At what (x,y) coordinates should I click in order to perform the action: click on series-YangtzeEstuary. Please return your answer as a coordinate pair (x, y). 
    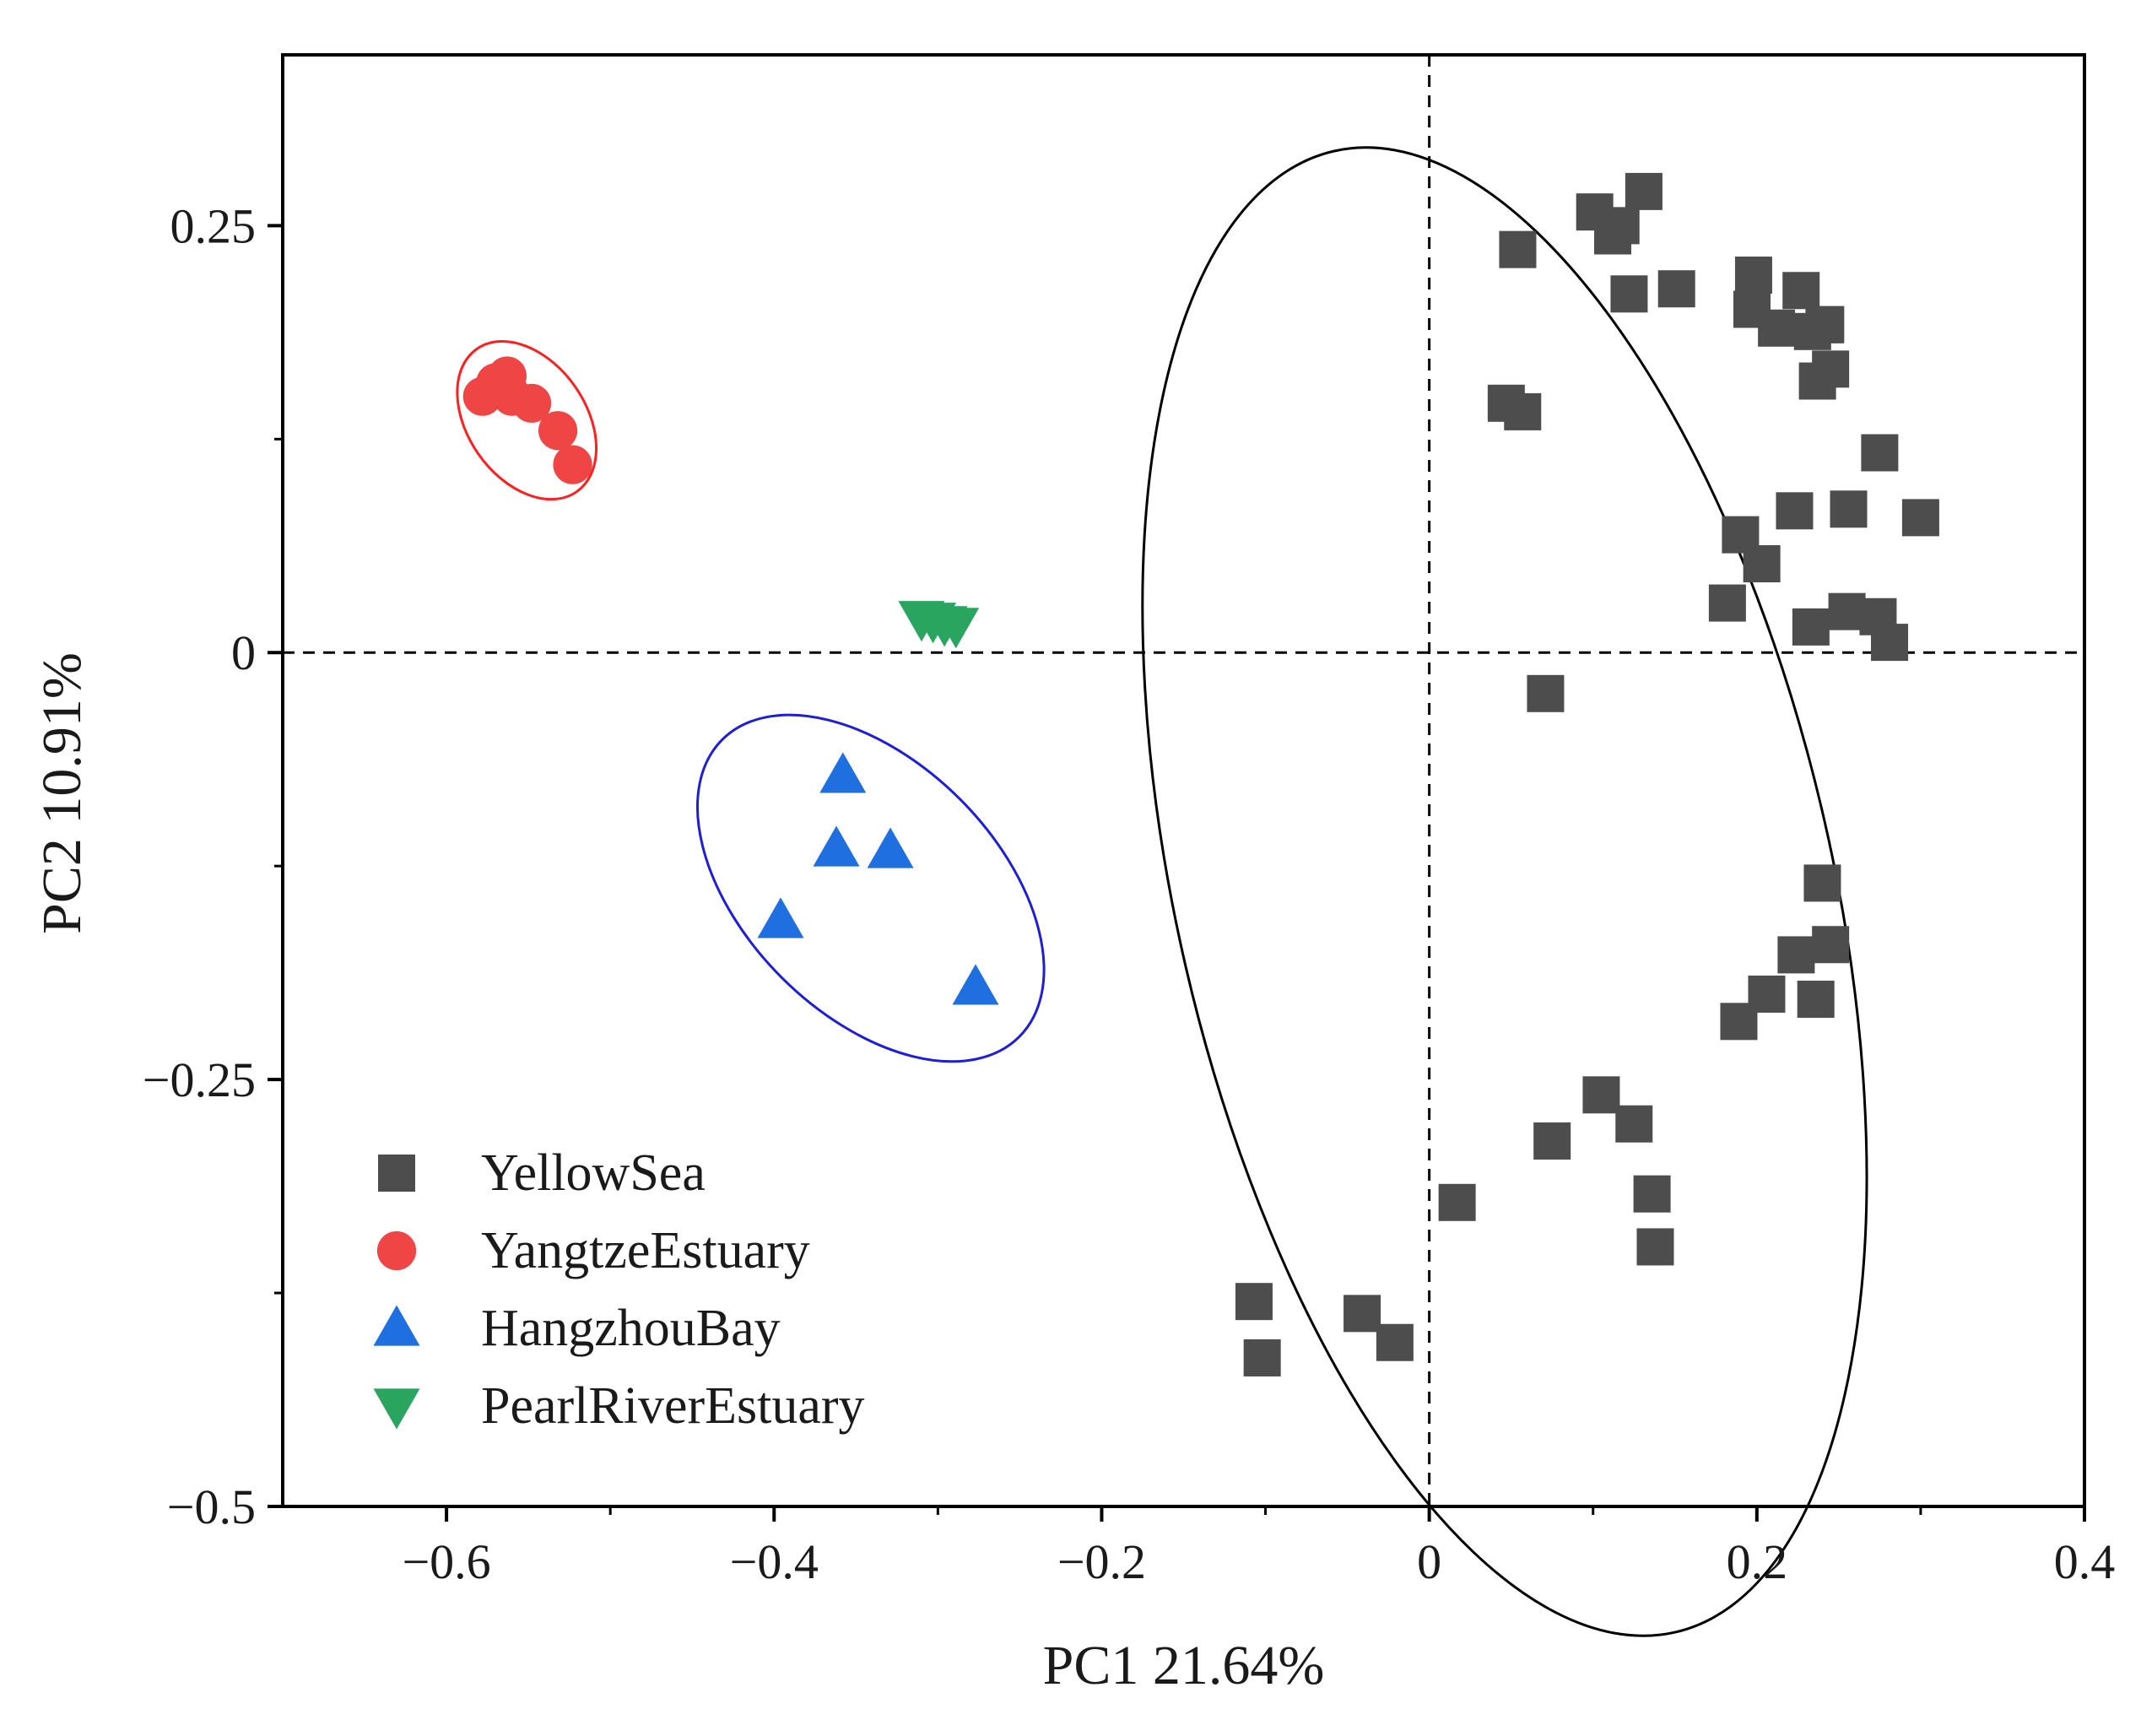
    Looking at the image, I should click on (527, 420).